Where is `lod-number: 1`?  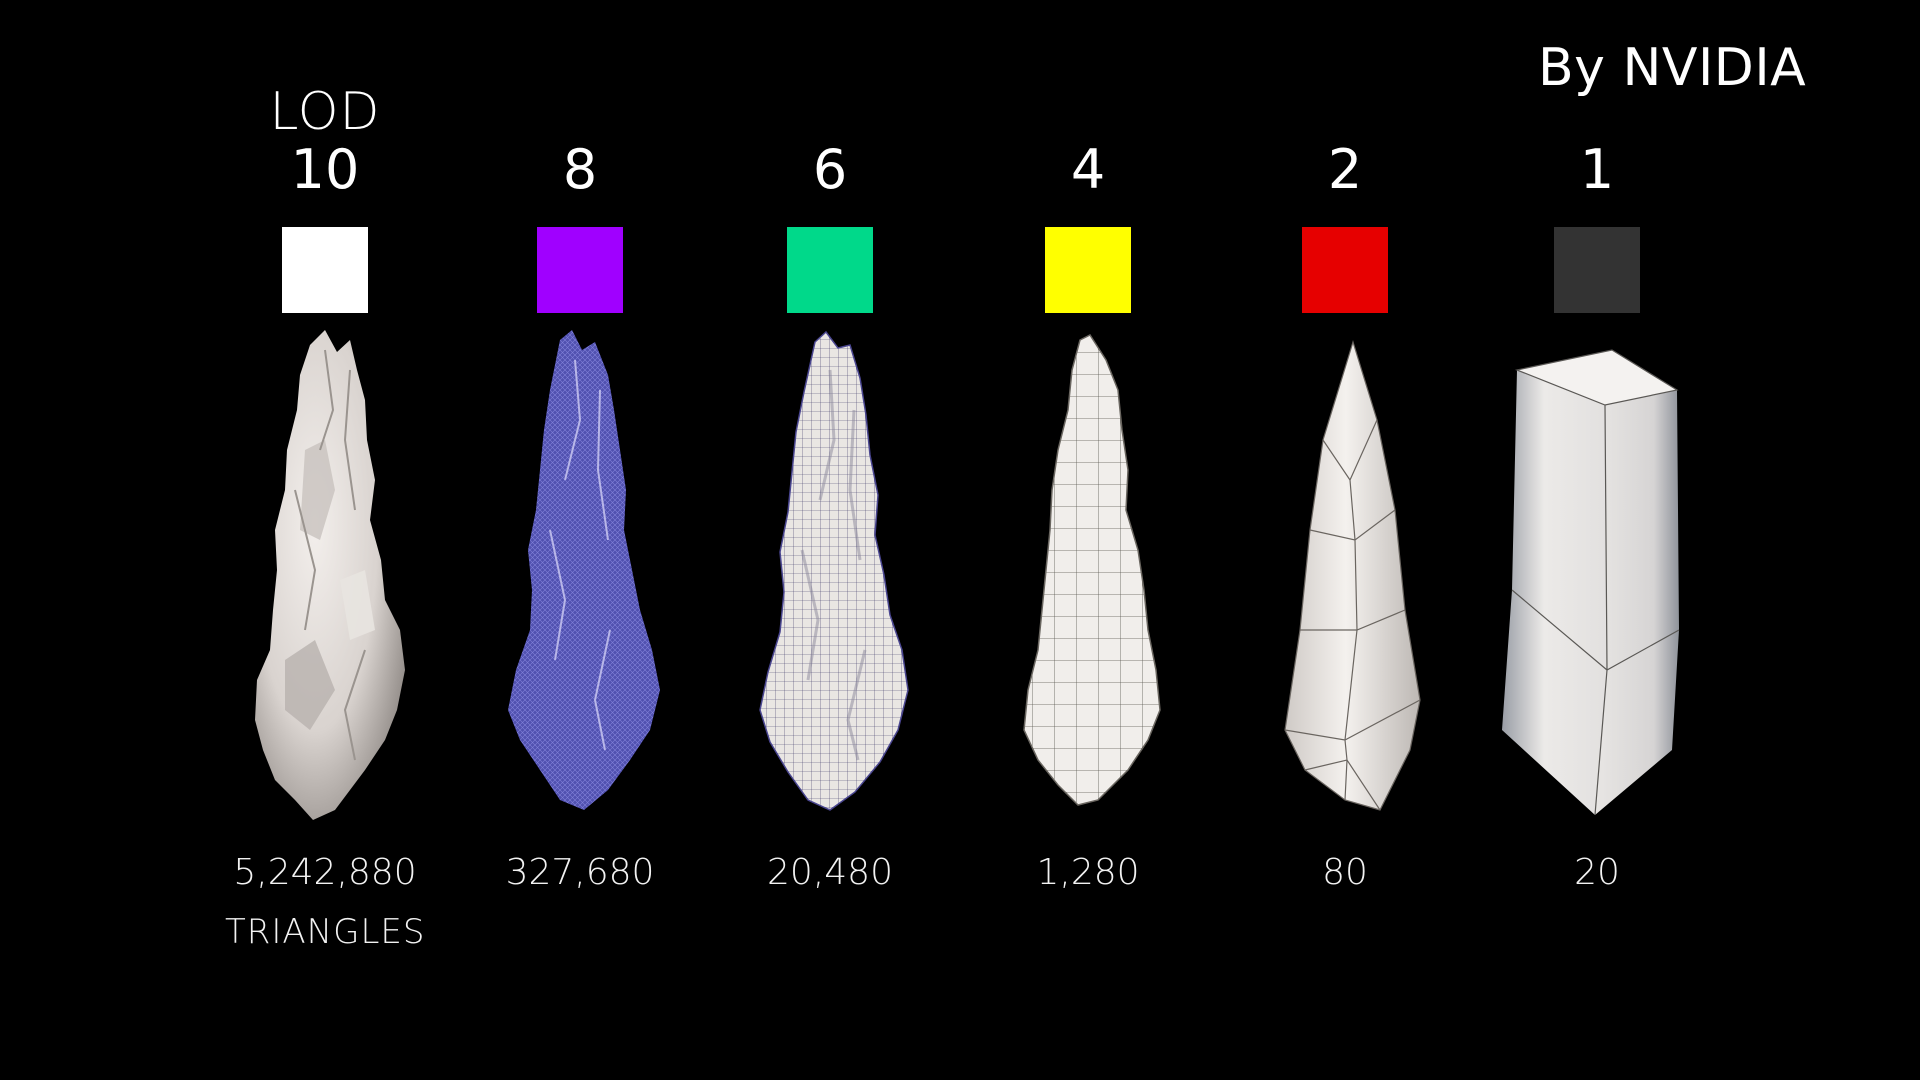
lod-number: 1 is located at coordinates (1597, 169).